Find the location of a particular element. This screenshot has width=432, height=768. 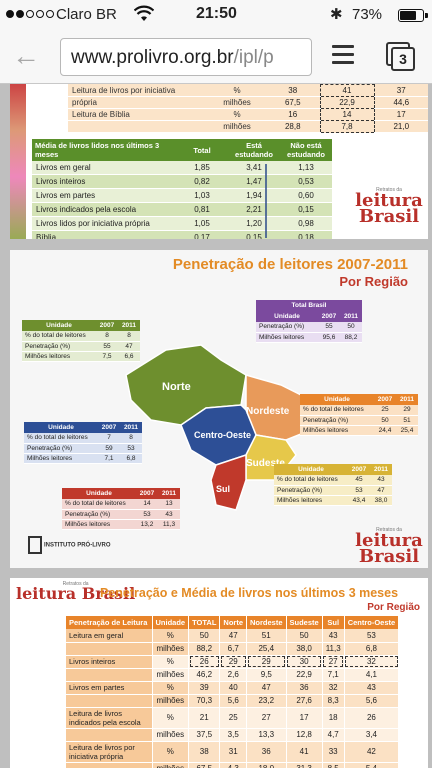

menu-icon is located at coordinates (343, 55).